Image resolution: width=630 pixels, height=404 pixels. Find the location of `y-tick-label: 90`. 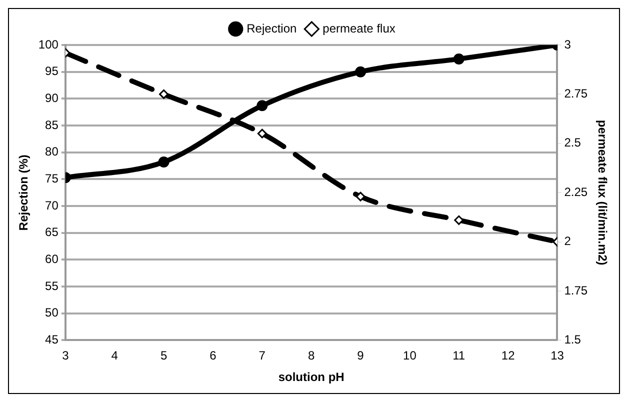

y-tick-label: 90 is located at coordinates (52, 97).